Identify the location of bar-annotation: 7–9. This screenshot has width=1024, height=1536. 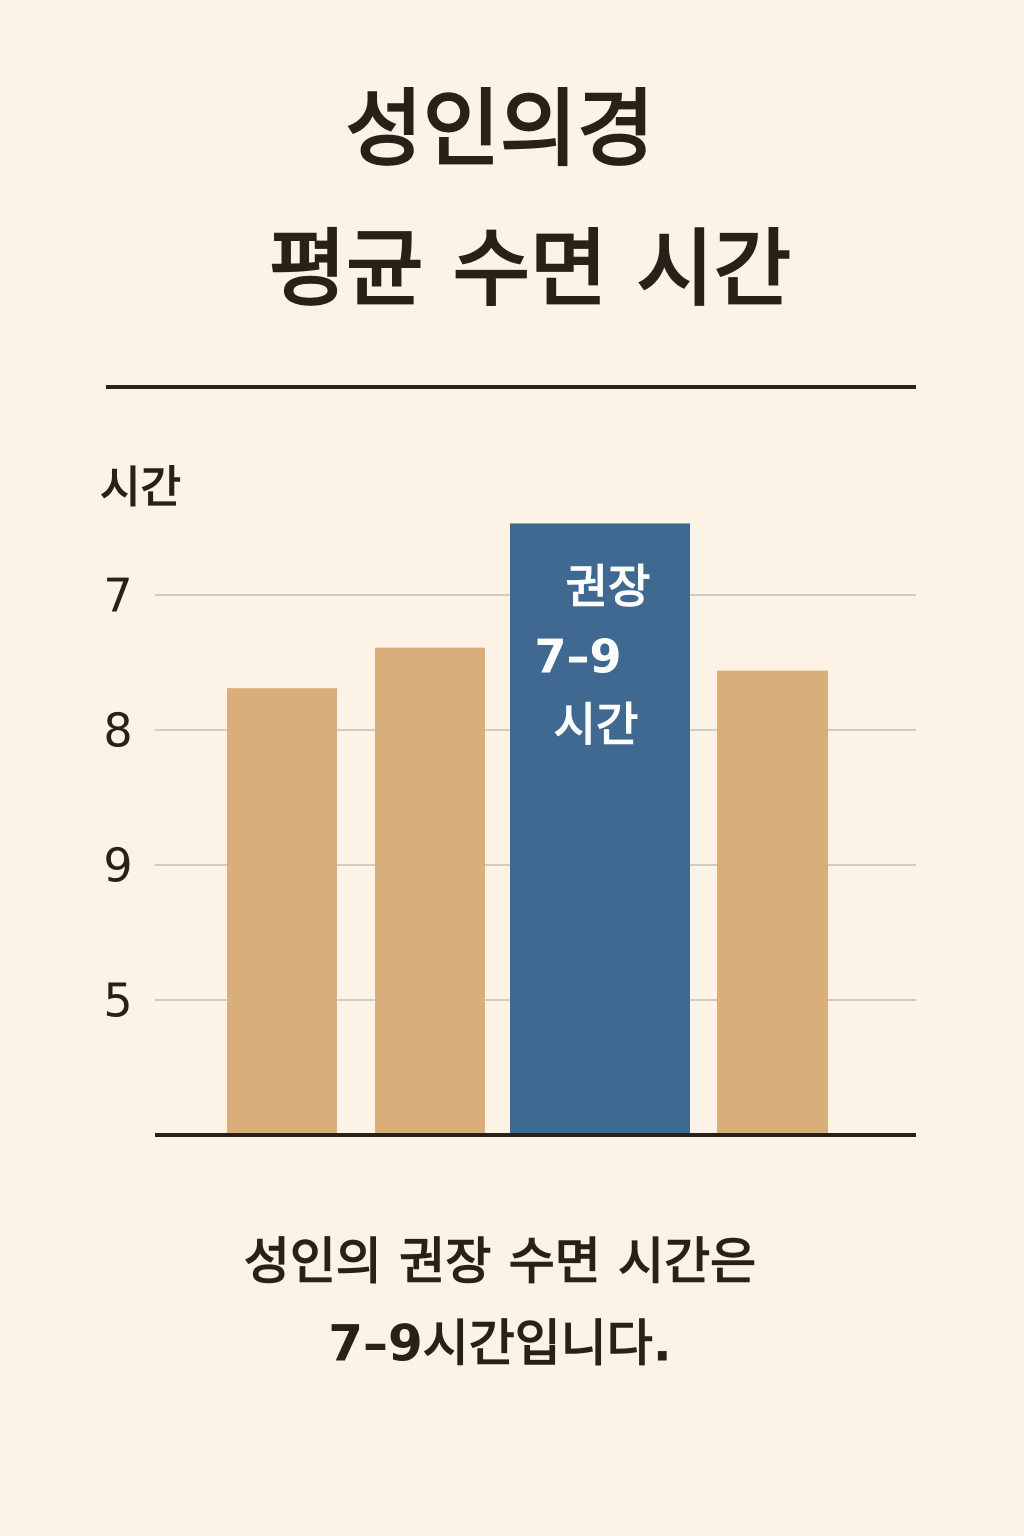
(577, 657).